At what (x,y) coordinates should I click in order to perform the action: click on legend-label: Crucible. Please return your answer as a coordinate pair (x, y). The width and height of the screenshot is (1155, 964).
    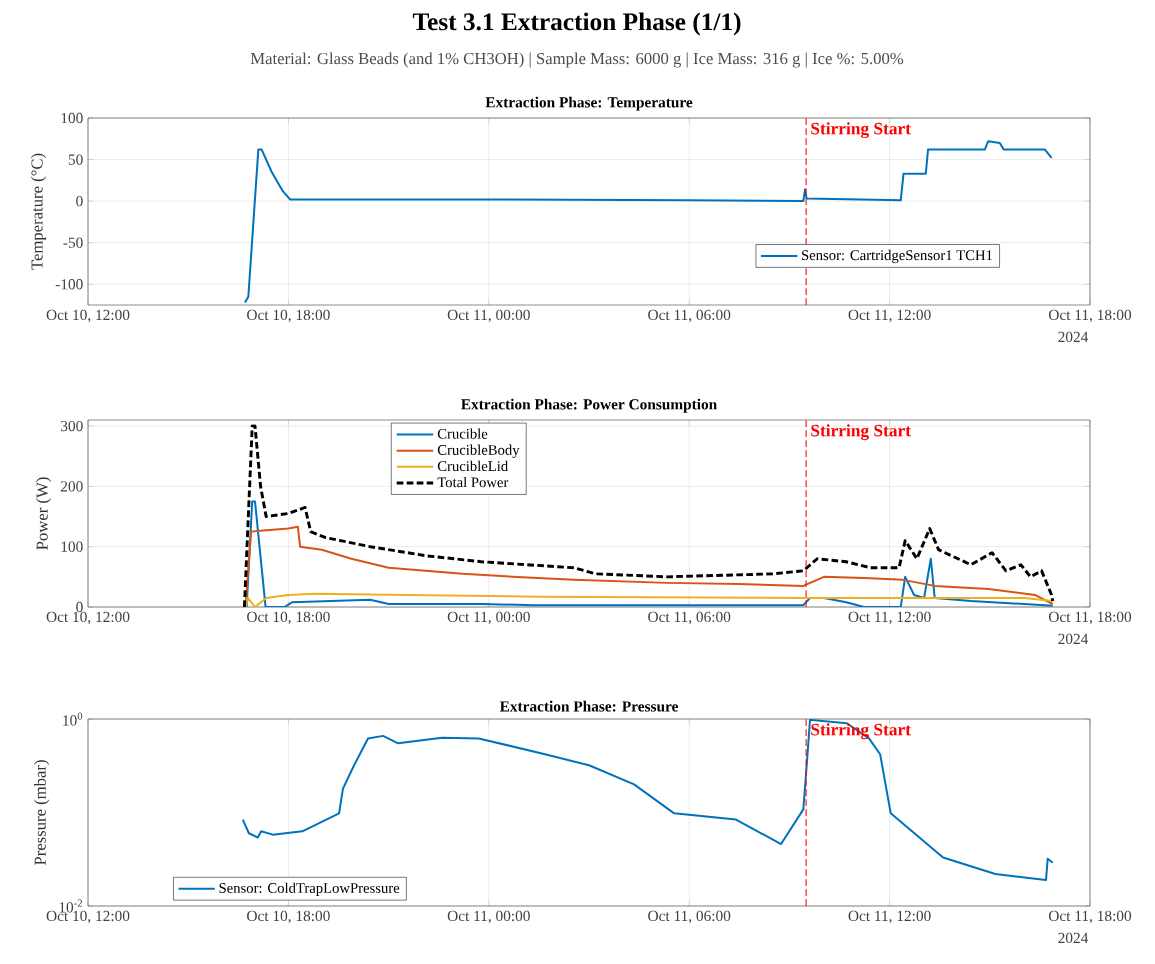
    Looking at the image, I should click on (462, 433).